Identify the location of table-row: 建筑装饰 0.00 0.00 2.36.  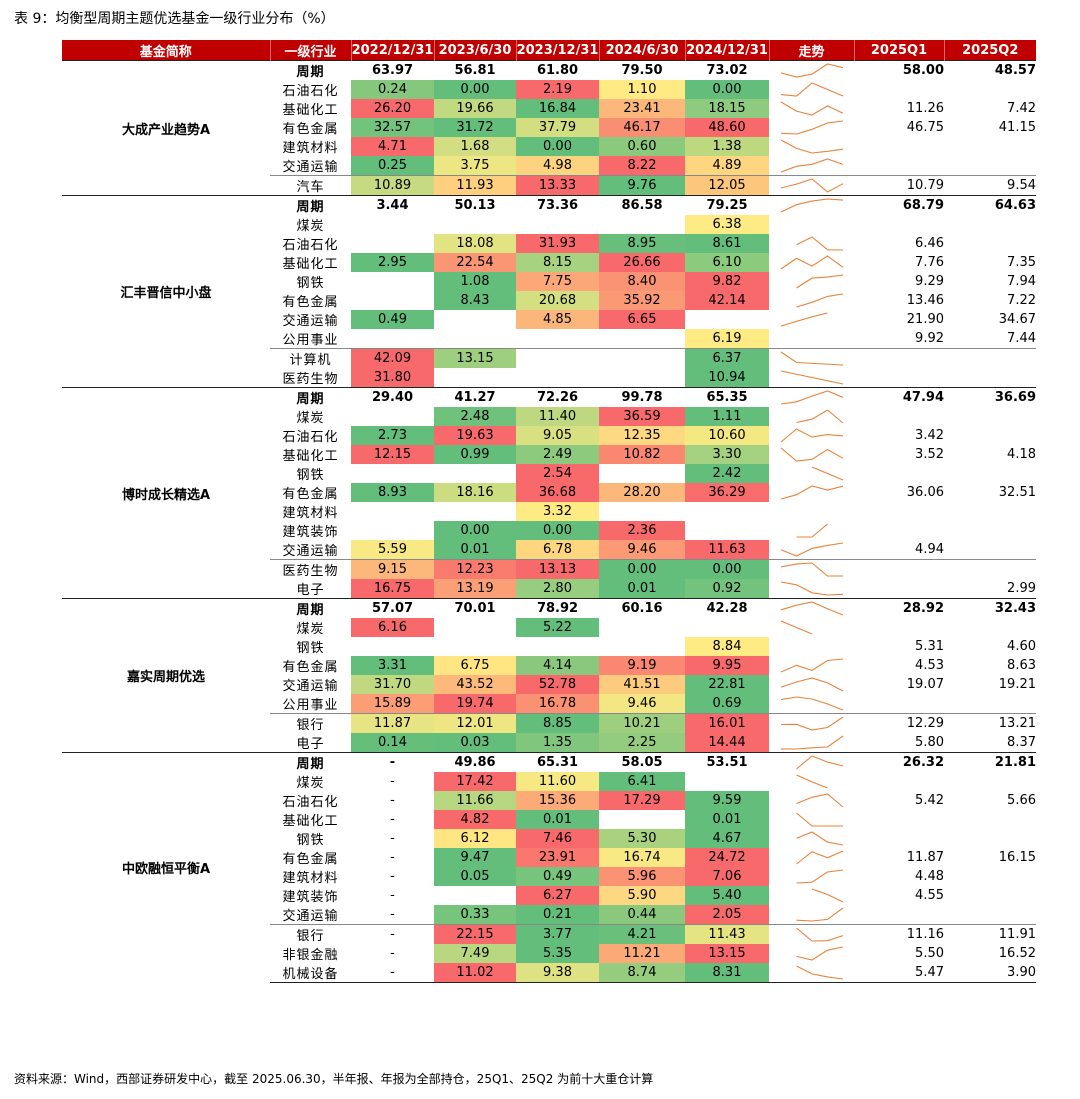
(549, 530).